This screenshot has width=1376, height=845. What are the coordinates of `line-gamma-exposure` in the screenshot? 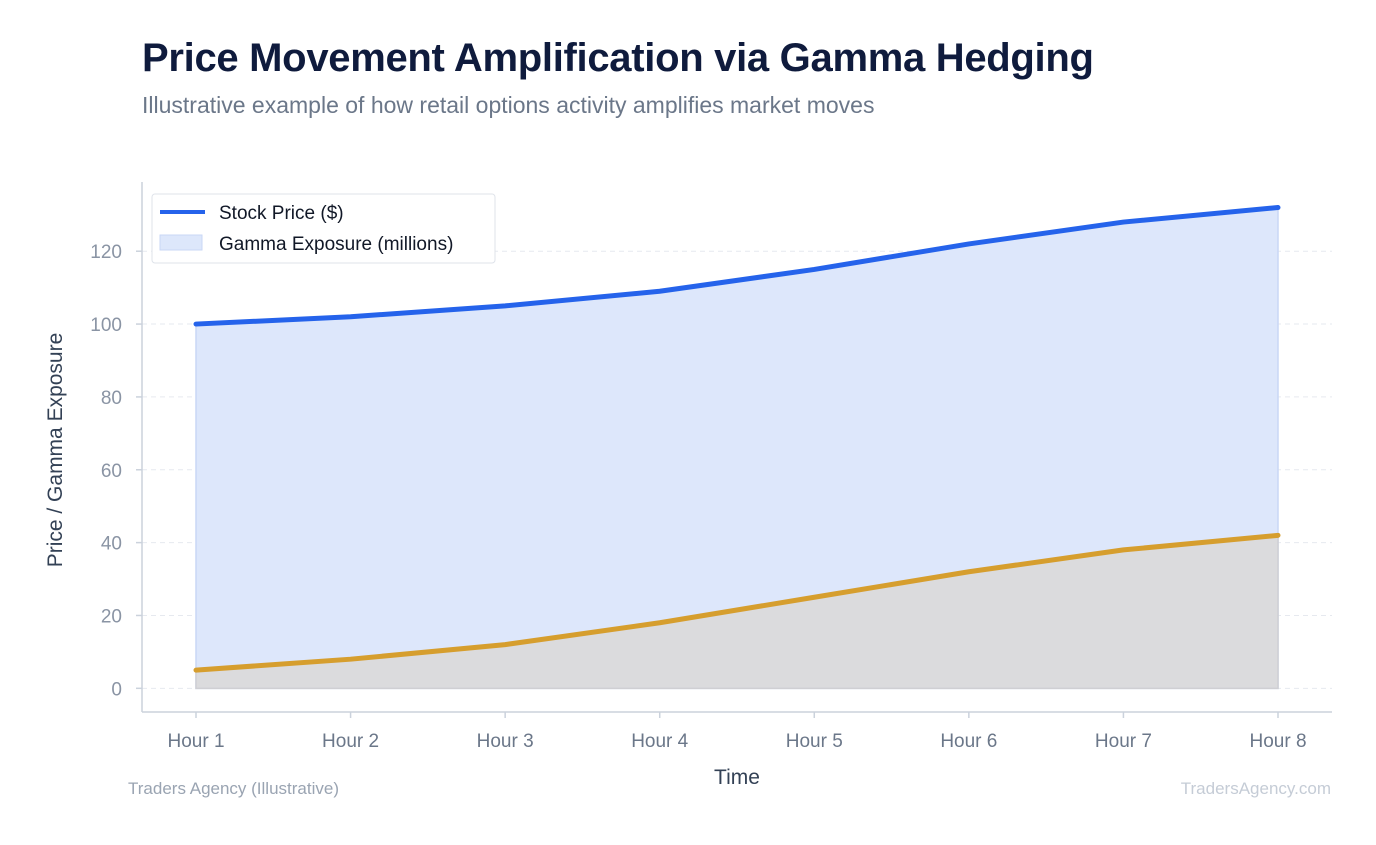 It's located at (737, 602).